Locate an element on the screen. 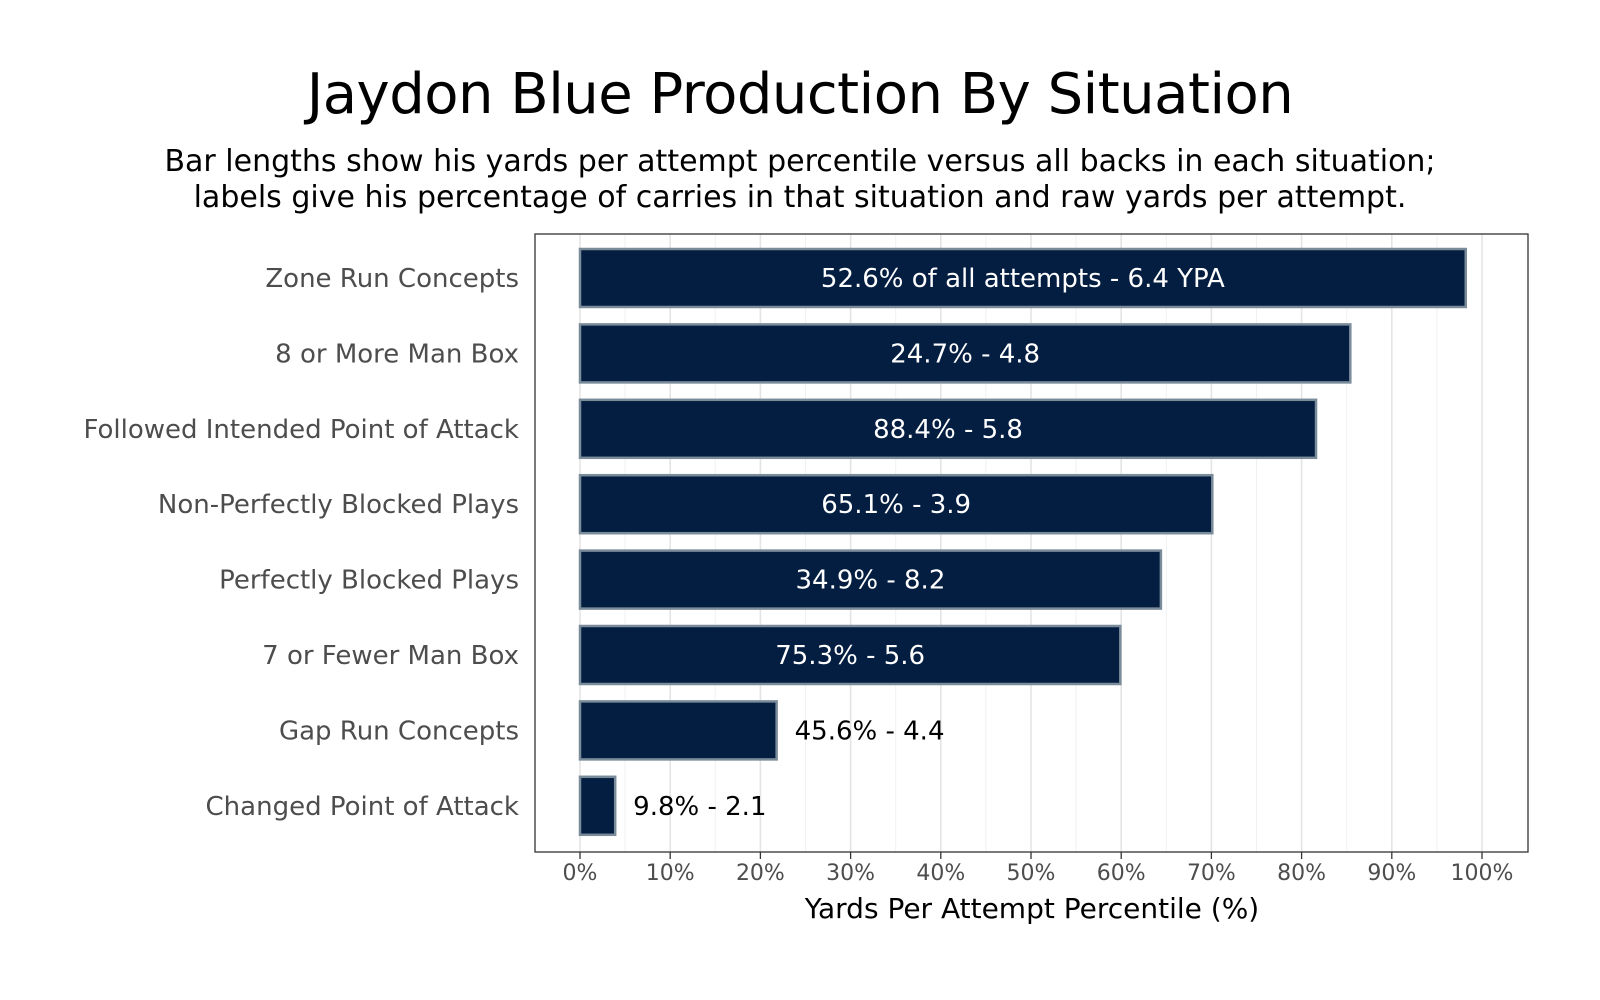  x-tick-label: 10% is located at coordinates (670, 873).